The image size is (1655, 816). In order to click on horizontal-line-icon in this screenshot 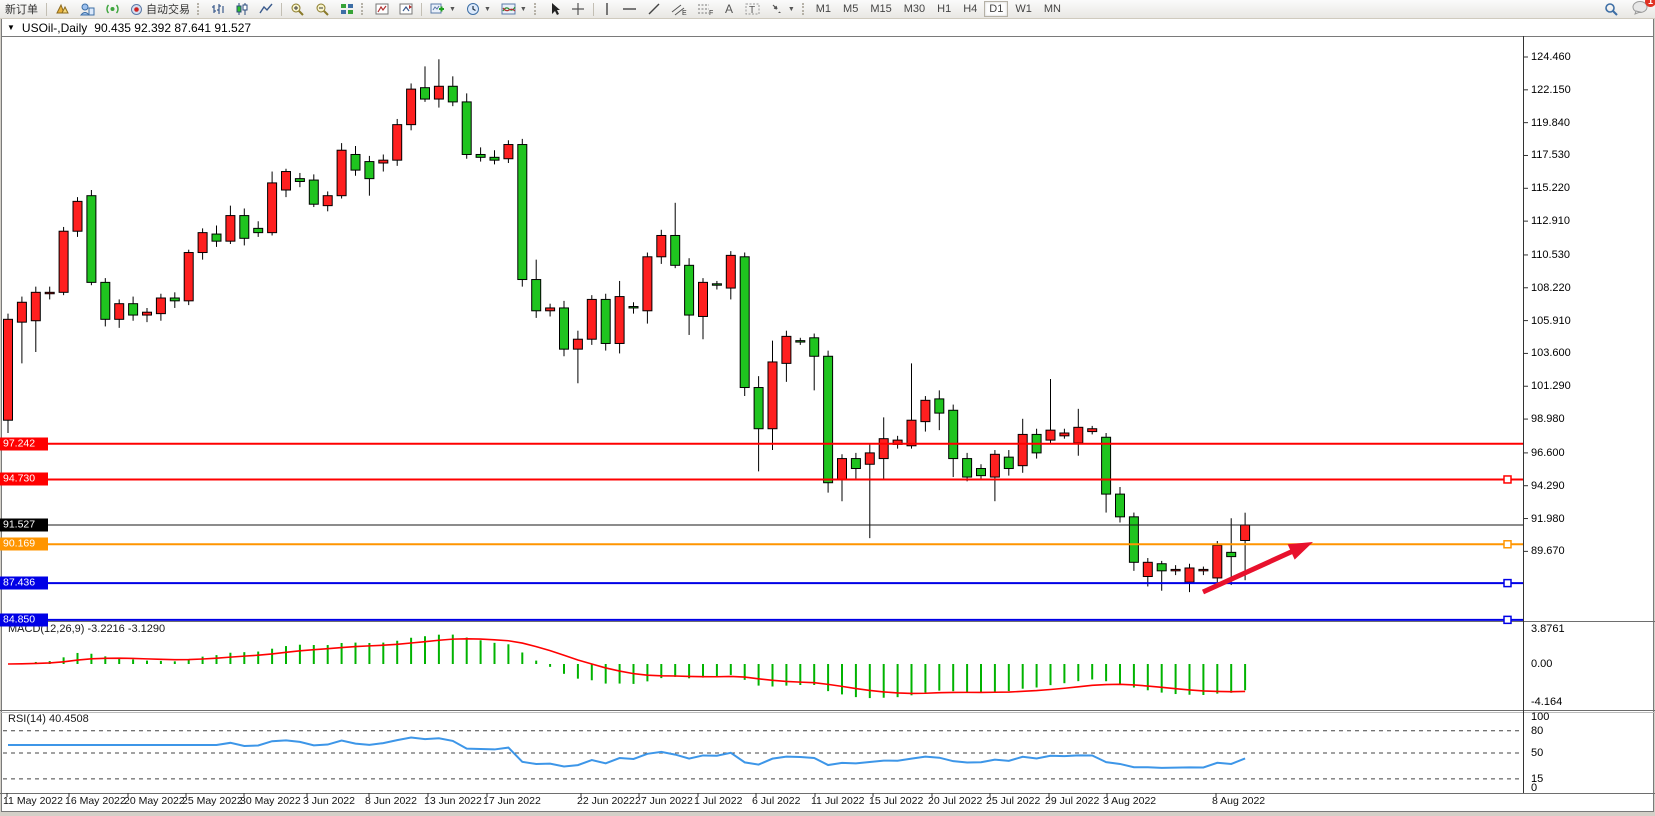, I will do `click(629, 9)`.